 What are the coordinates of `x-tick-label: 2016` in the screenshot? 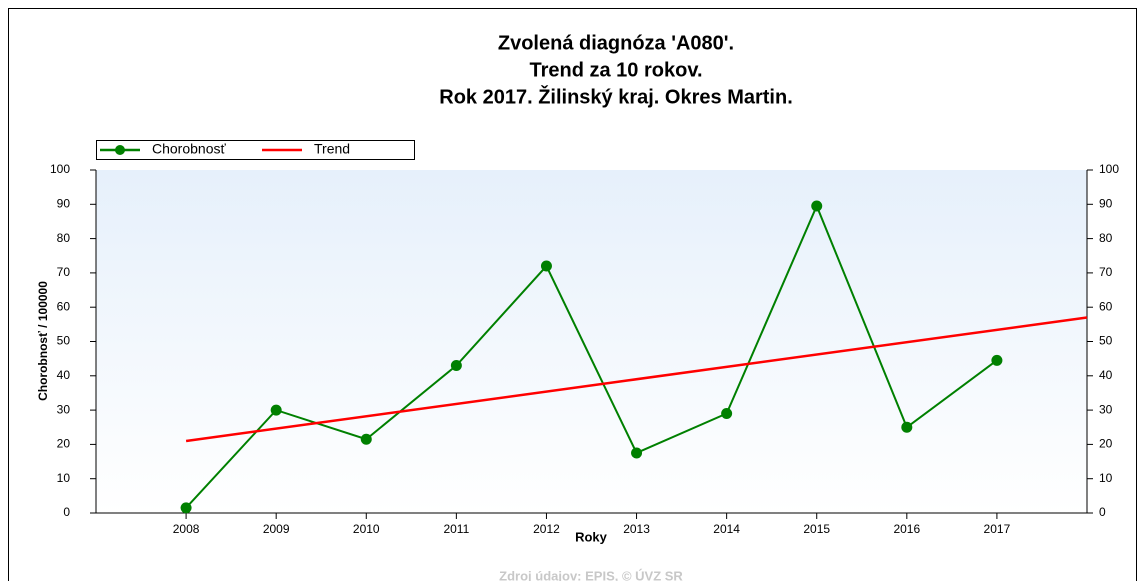 It's located at (906, 529).